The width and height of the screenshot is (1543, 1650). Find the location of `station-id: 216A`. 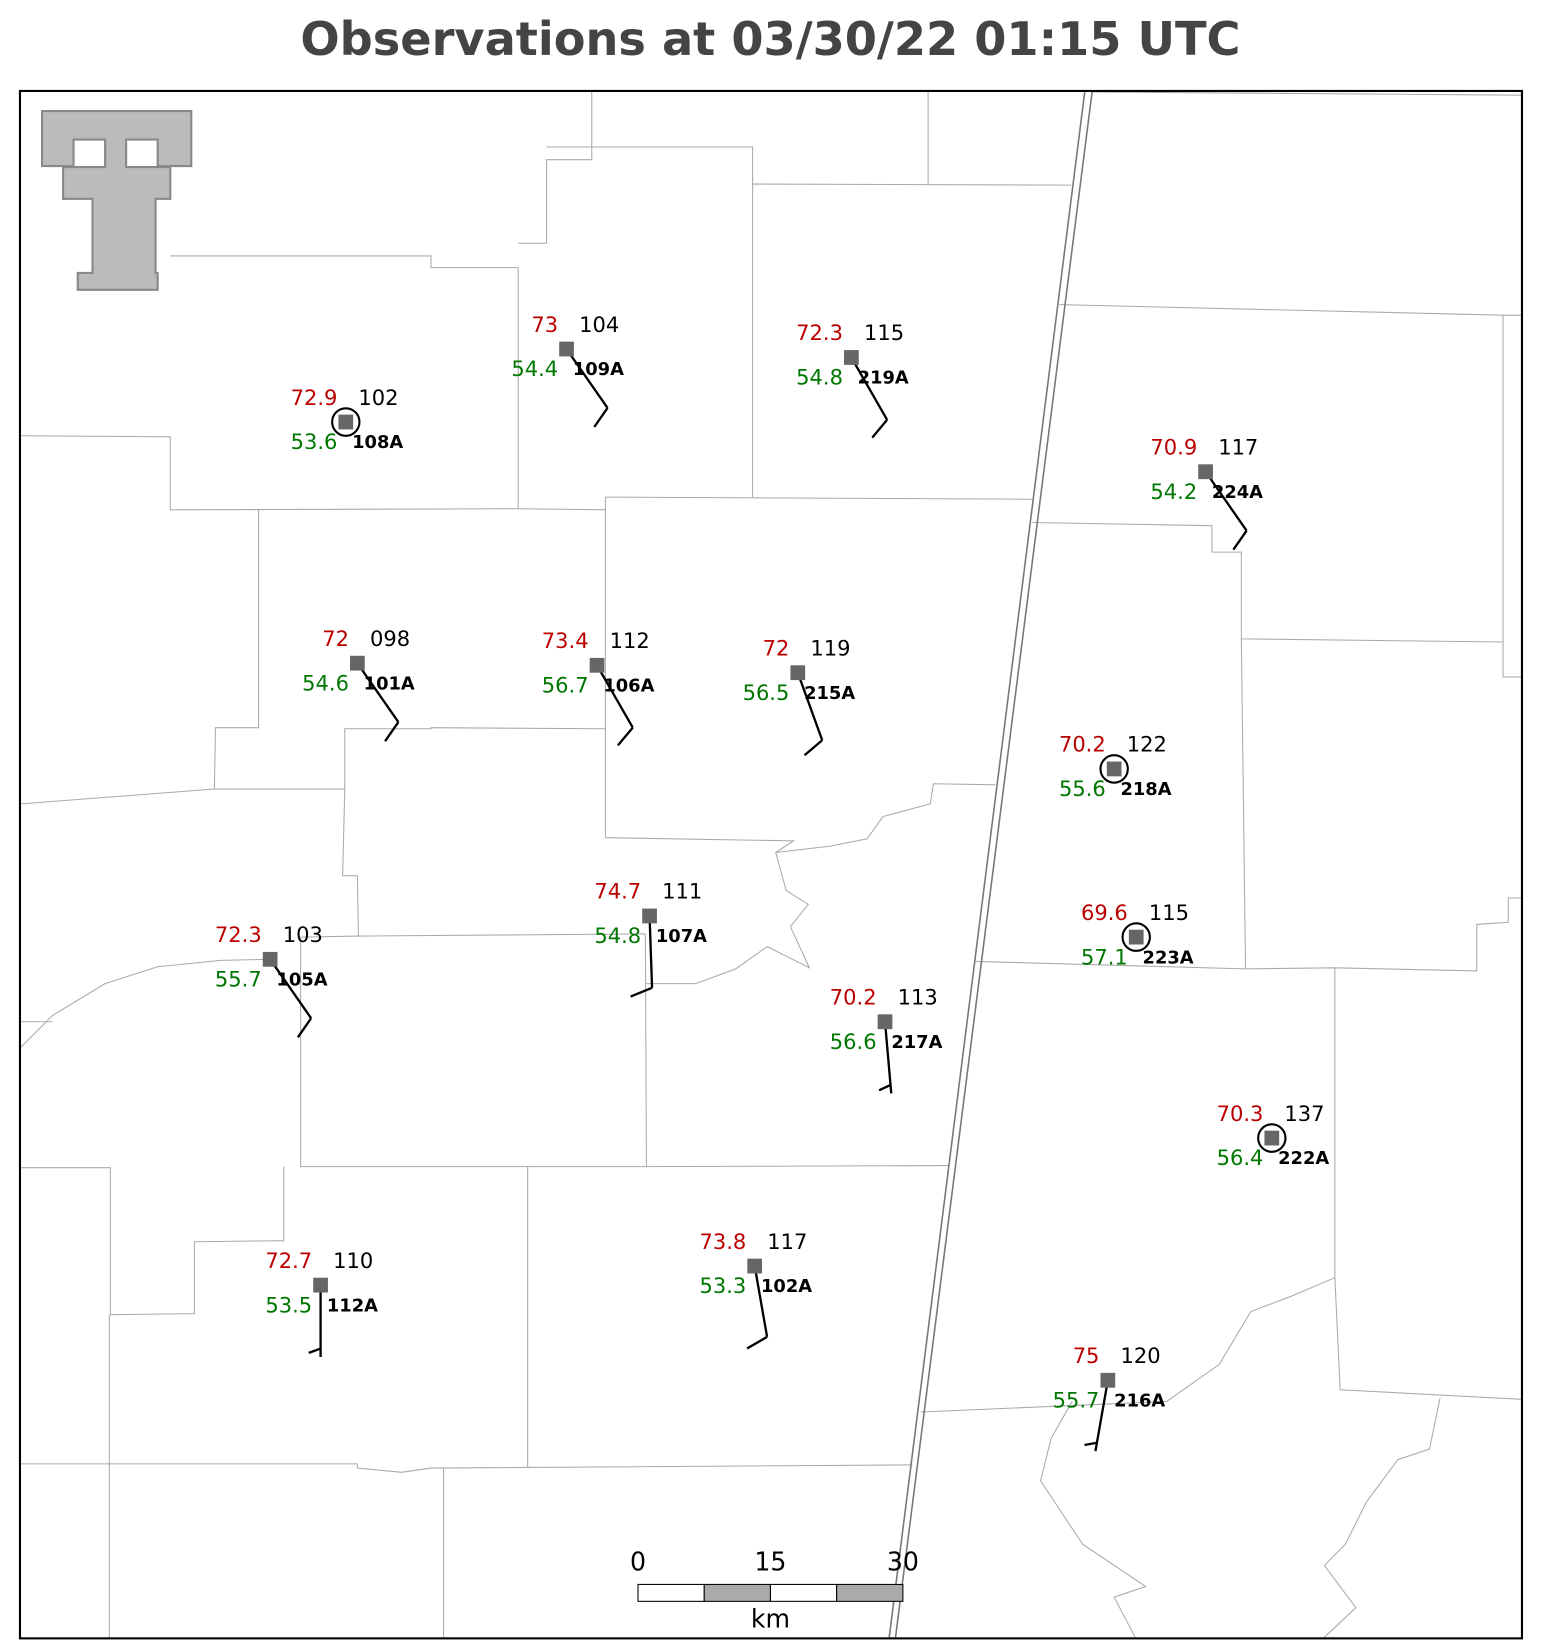

station-id: 216A is located at coordinates (1139, 1400).